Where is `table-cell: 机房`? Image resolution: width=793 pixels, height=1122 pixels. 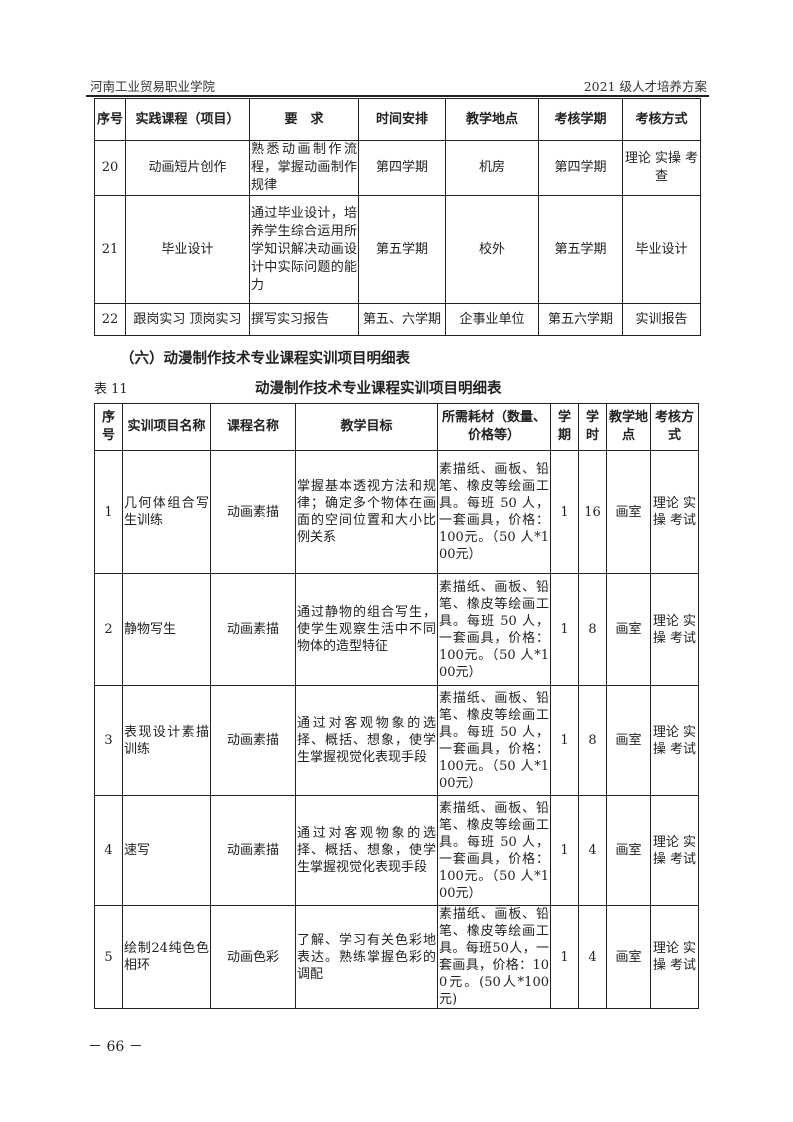 table-cell: 机房 is located at coordinates (492, 168).